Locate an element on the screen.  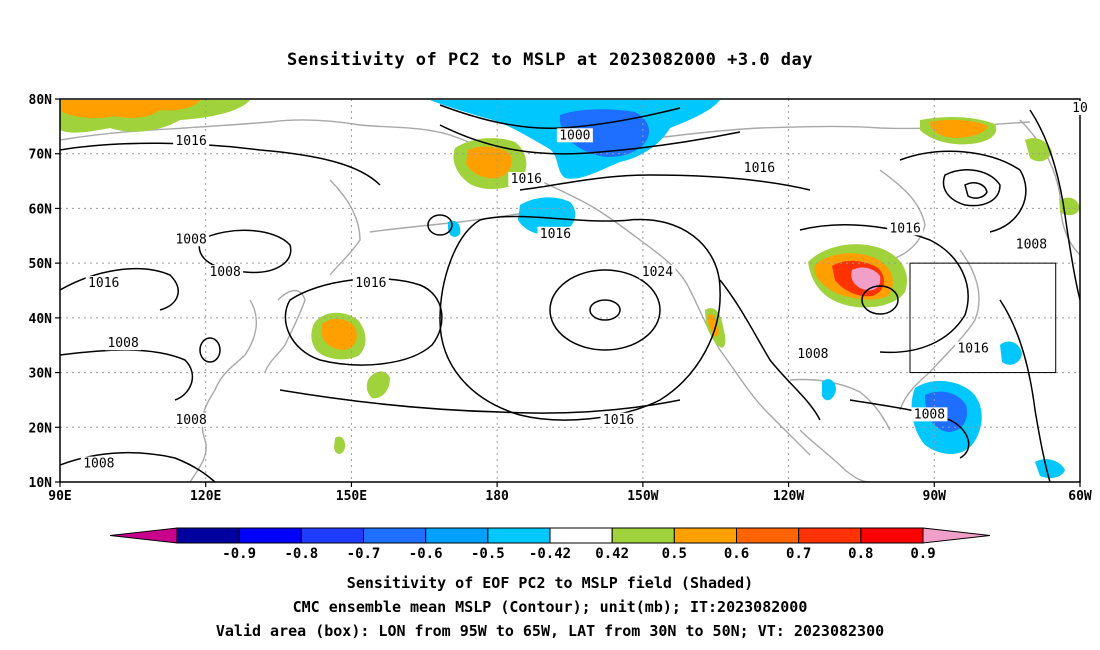
contour-low-east is located at coordinates (971, 188).